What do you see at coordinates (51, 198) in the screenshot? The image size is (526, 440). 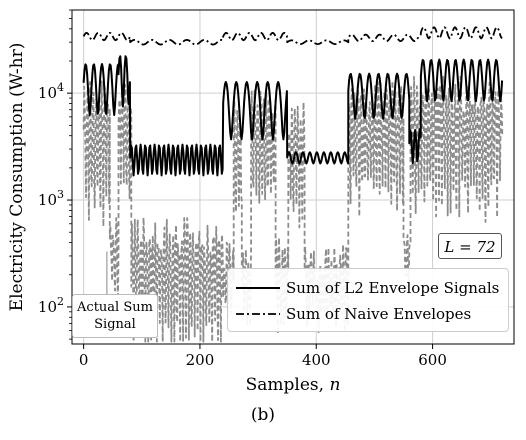 I see `y-tick-label: 10³` at bounding box center [51, 198].